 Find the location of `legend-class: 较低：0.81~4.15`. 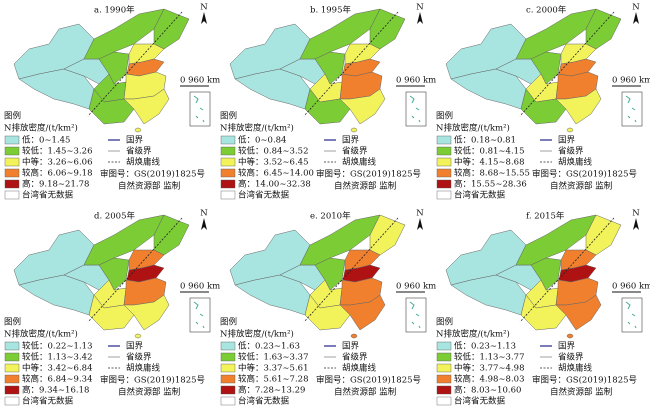

legend-class: 较低：0.81~4.15 is located at coordinates (489, 151).